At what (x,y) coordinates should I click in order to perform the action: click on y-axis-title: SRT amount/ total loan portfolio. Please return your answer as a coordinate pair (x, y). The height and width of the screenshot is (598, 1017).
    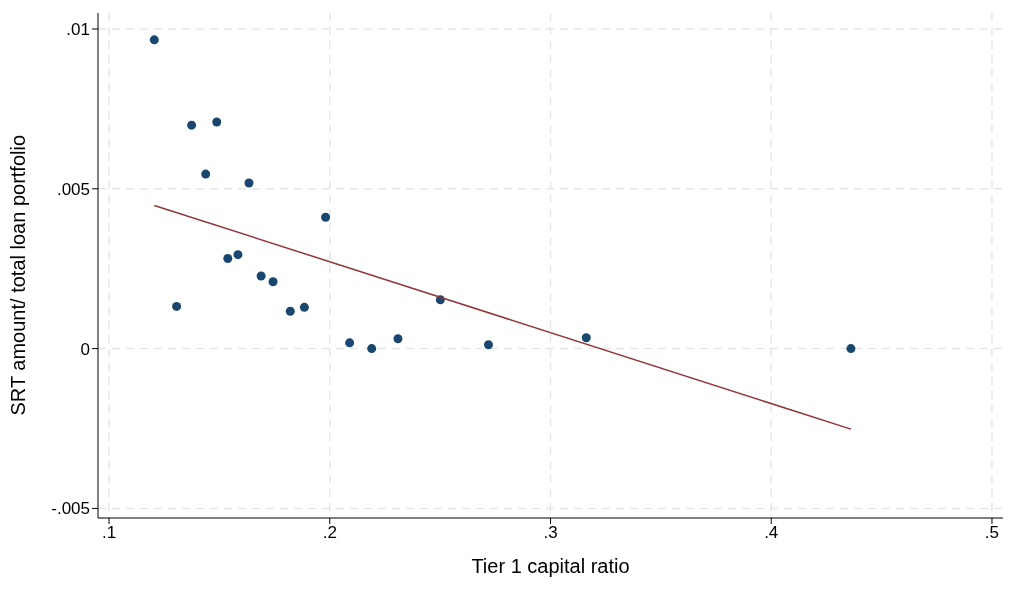
    Looking at the image, I should click on (18, 275).